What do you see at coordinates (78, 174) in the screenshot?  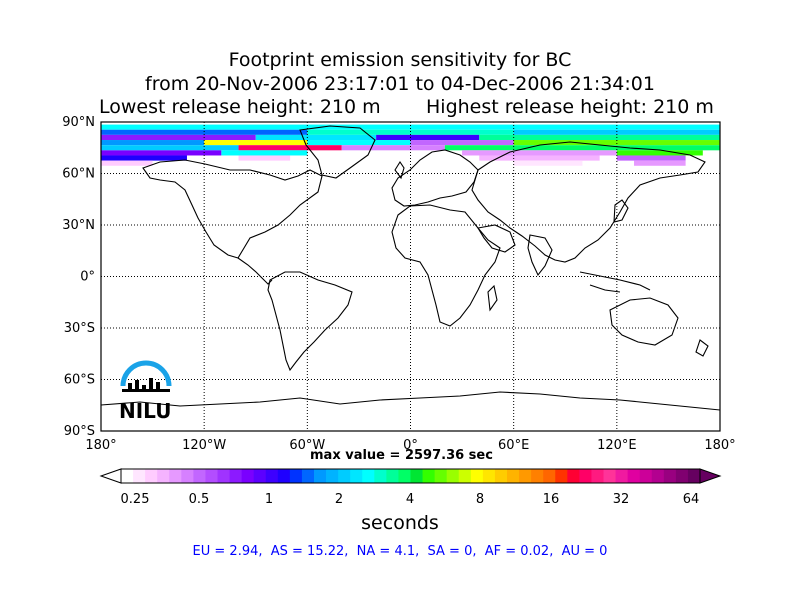 I see `latitude-tick-label: 60°N` at bounding box center [78, 174].